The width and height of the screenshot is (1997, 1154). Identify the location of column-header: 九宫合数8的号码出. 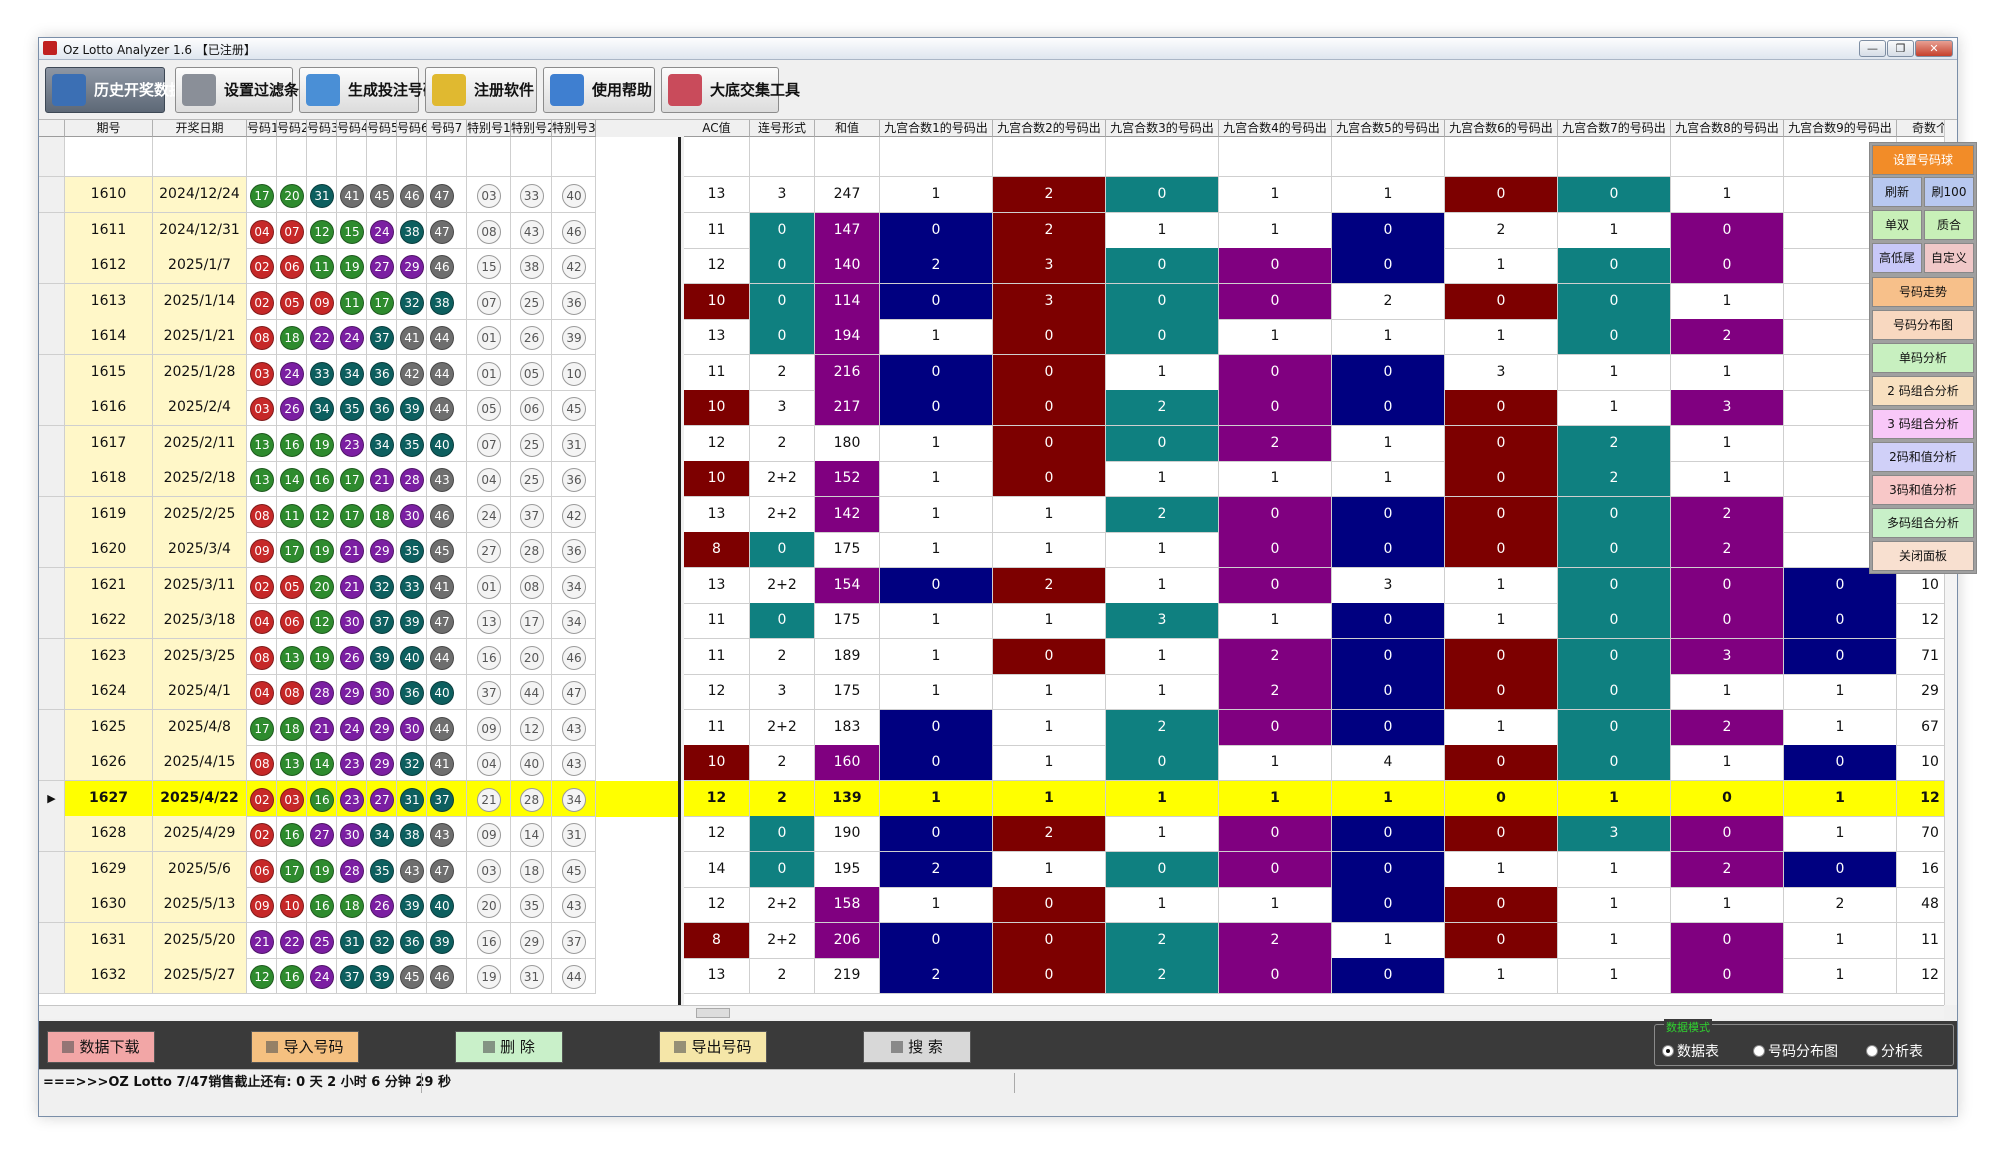
(1727, 128).